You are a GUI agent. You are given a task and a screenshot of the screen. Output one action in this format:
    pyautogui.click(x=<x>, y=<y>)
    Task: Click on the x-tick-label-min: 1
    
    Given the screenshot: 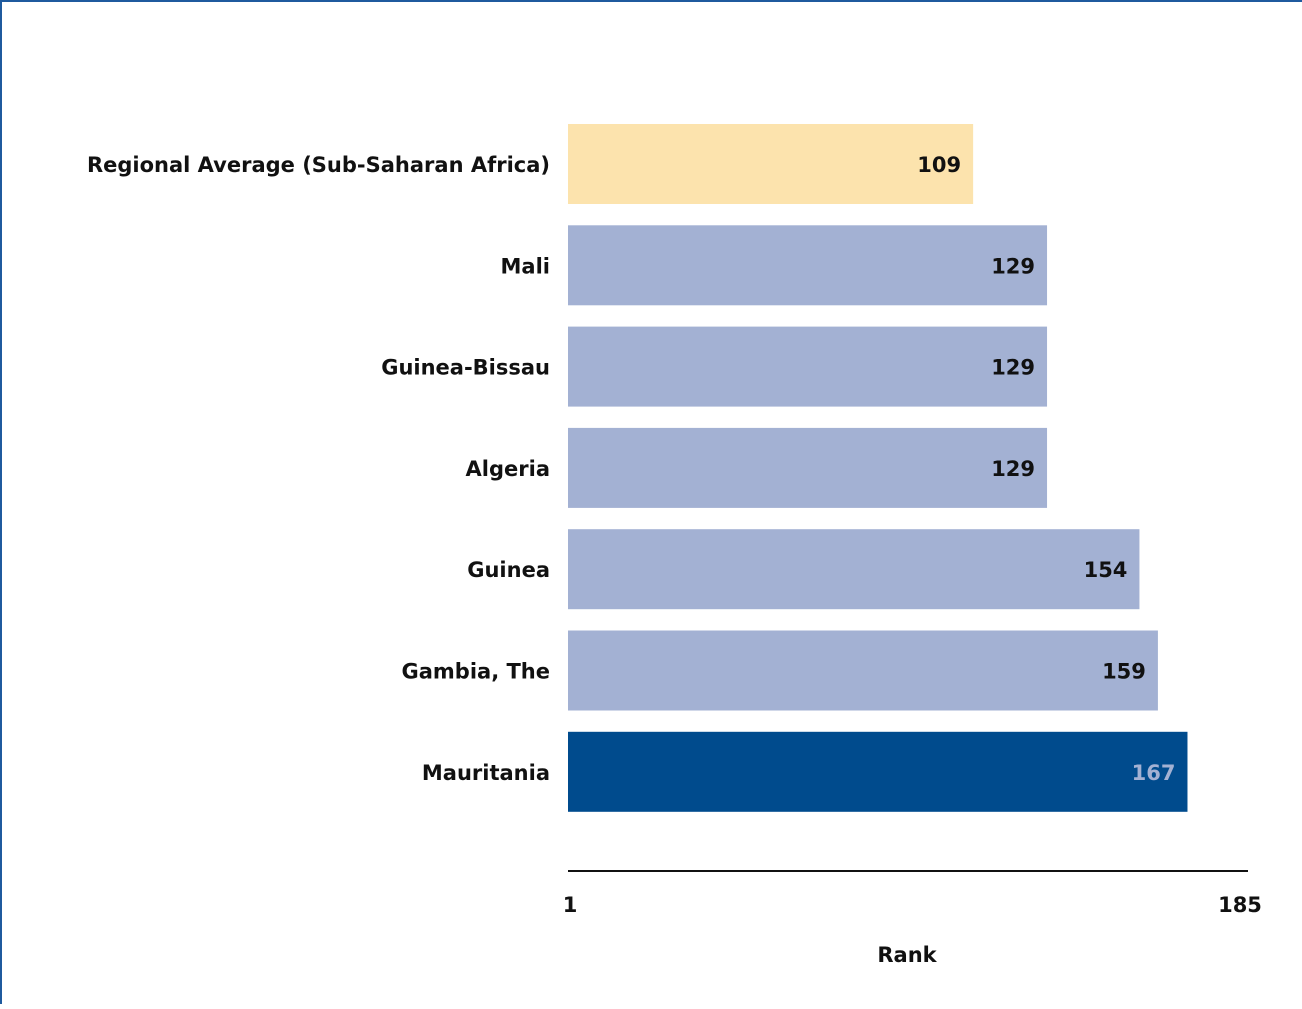 What is the action you would take?
    pyautogui.click(x=570, y=905)
    